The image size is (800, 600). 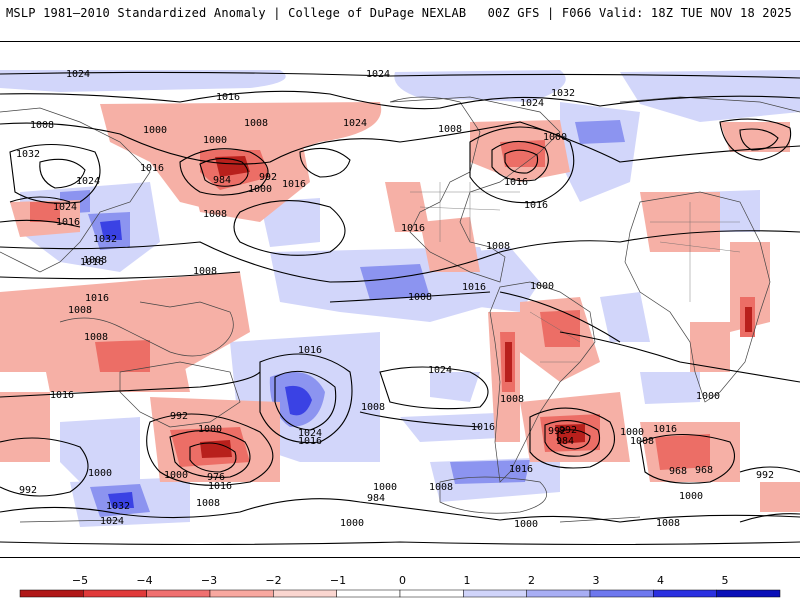 What do you see at coordinates (144, 580) in the screenshot?
I see `colorbar-tick-label: −4` at bounding box center [144, 580].